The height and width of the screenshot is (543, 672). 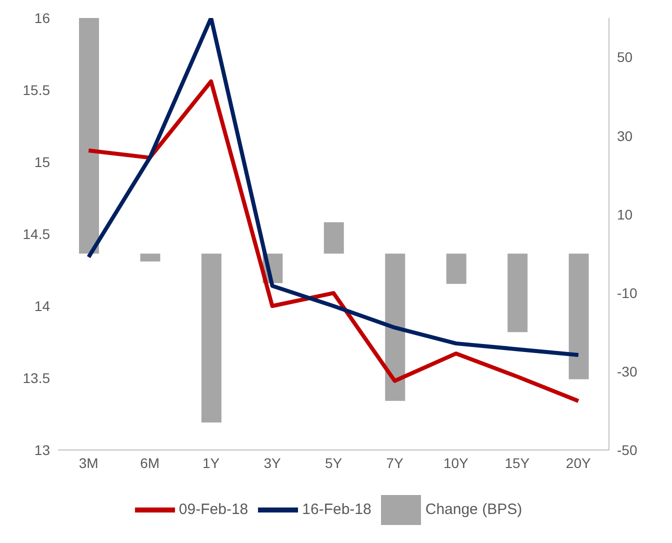 What do you see at coordinates (36, 234) in the screenshot?
I see `y-tick-label: 14.5` at bounding box center [36, 234].